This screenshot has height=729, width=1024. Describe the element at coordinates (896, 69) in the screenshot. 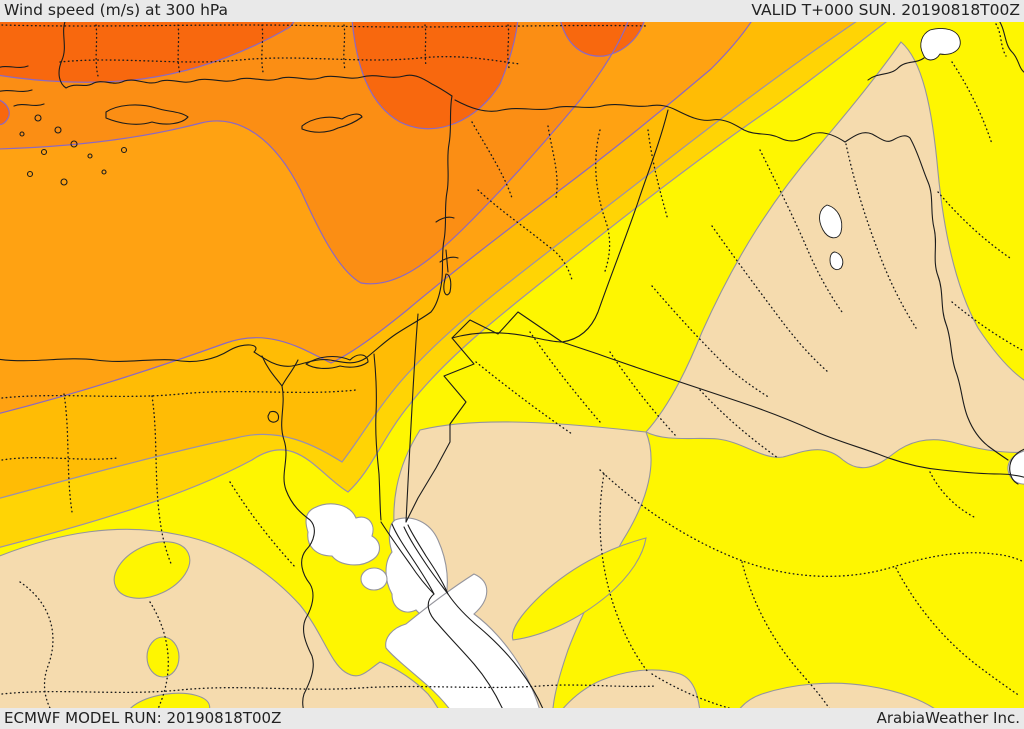

I see `border-armenia-iran` at that location.